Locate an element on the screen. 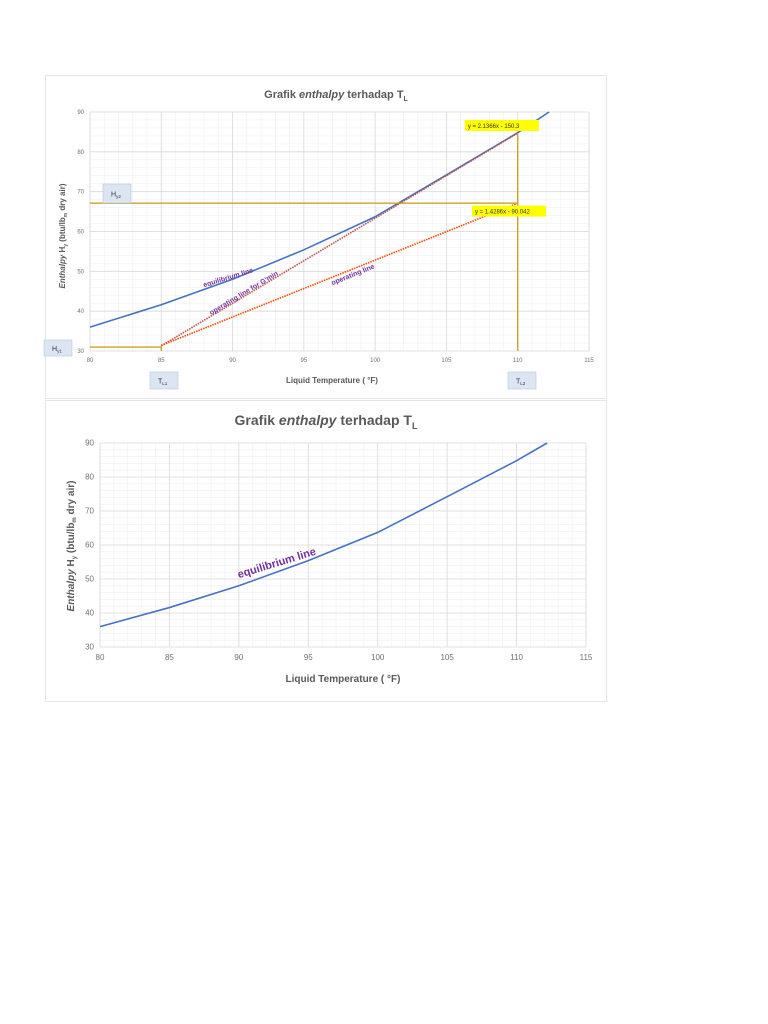 This screenshot has width=768, height=1024. chart2-title: Grafik enthalpy terhadap TL is located at coordinates (326, 421).